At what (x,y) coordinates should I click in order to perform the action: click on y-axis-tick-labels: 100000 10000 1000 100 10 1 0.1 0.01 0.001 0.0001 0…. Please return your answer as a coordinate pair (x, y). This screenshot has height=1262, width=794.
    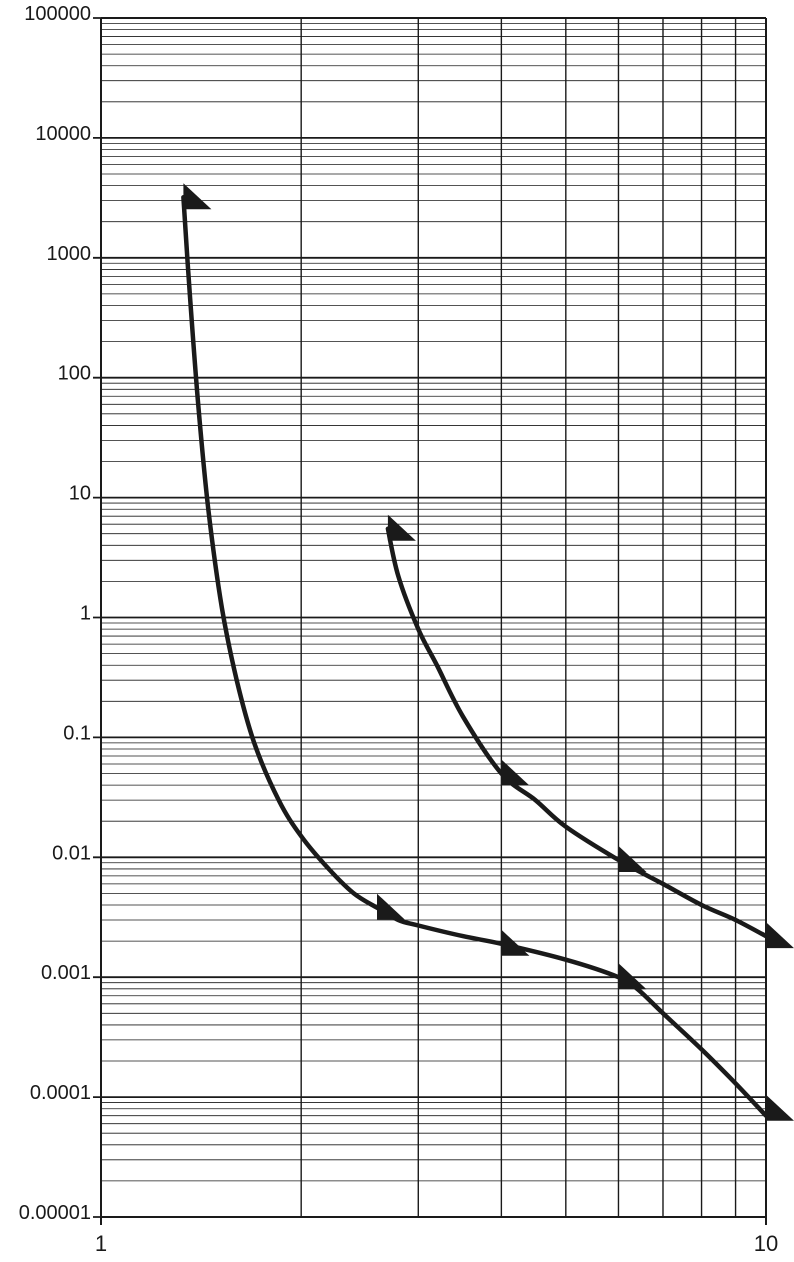
    Looking at the image, I should click on (55, 613).